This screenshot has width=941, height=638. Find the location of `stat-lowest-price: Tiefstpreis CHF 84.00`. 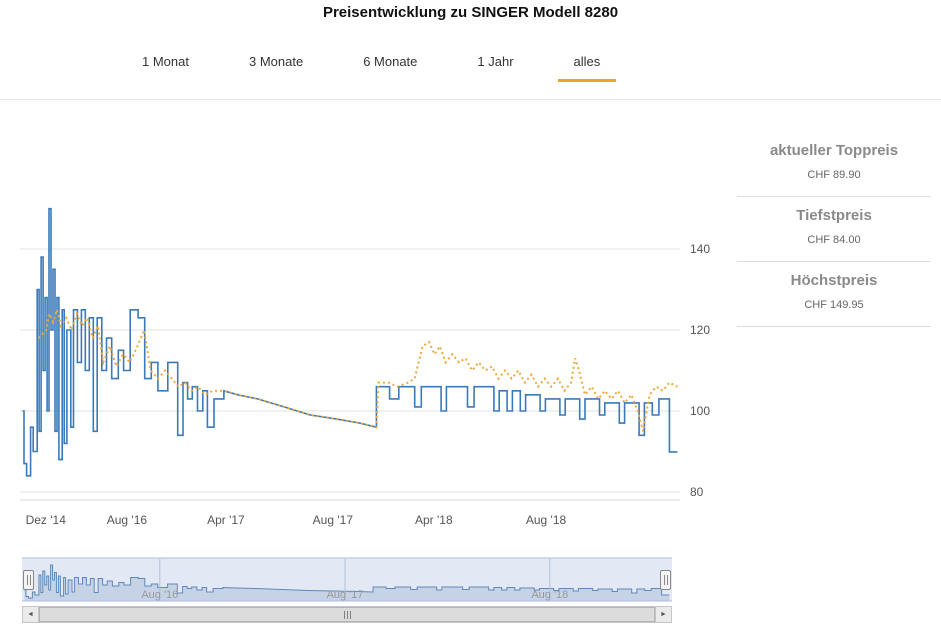

stat-lowest-price: Tiefstpreis CHF 84.00 is located at coordinates (834, 229).